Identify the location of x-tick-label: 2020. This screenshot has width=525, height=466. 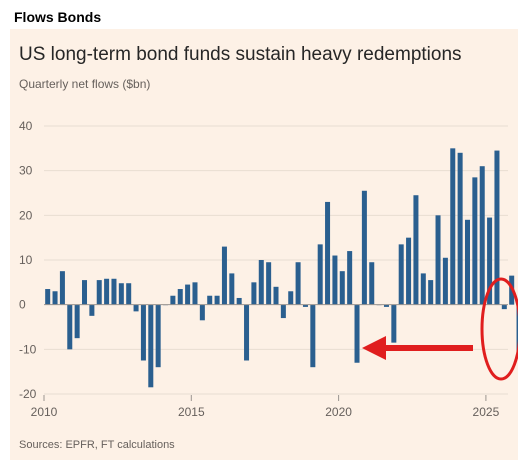
(338, 412).